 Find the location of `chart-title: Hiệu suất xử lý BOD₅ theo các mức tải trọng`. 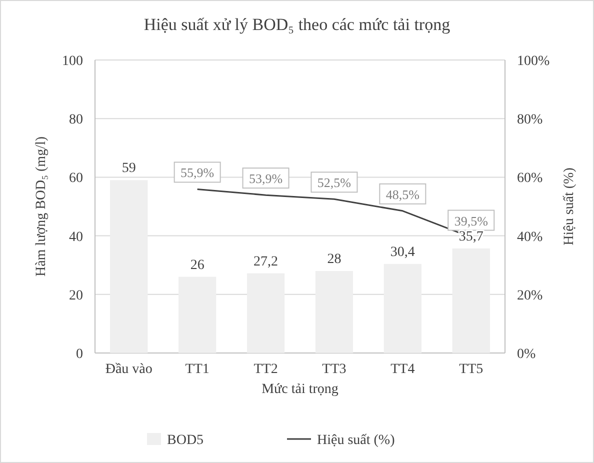

chart-title: Hiệu suất xử lý BOD₅ theo các mức tải trọng is located at coordinates (297, 24).